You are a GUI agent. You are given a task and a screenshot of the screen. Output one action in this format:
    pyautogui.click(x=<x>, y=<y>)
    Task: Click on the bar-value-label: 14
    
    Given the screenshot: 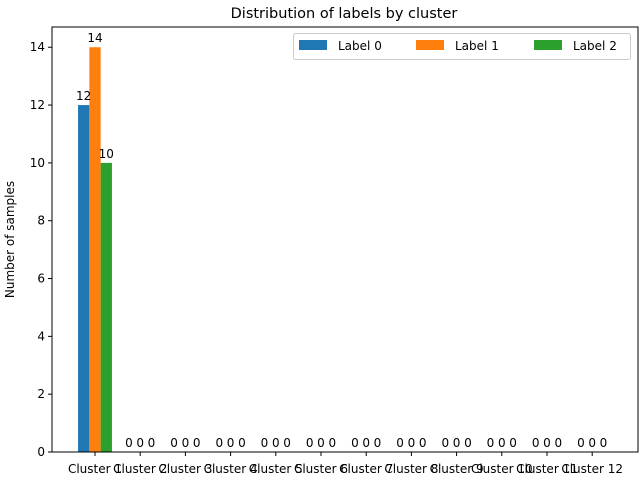 What is the action you would take?
    pyautogui.click(x=94, y=38)
    